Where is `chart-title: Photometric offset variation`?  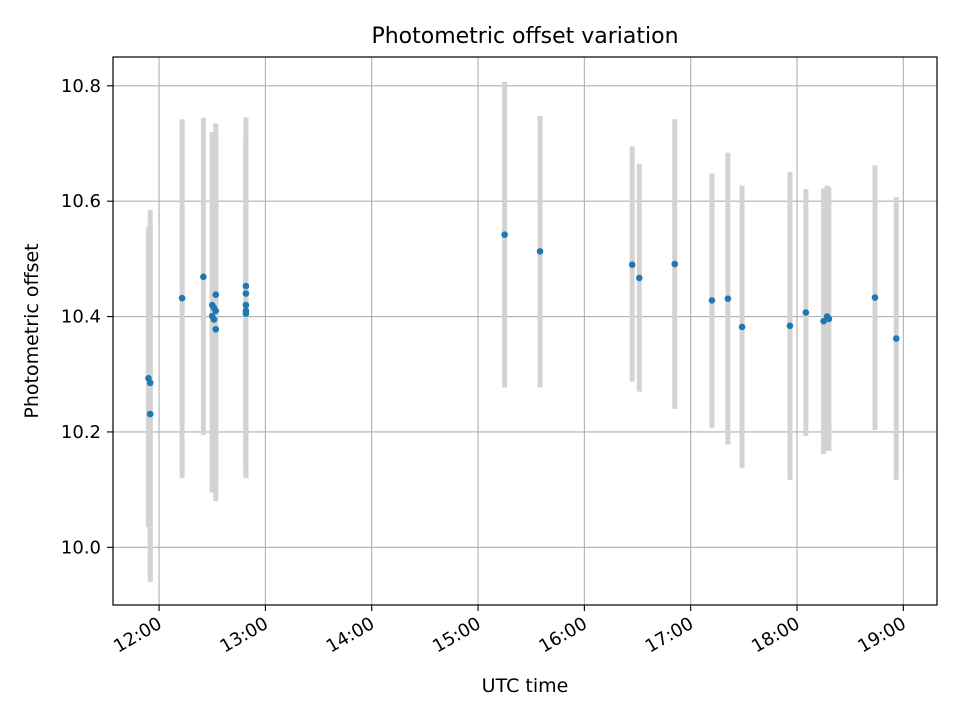 chart-title: Photometric offset variation is located at coordinates (524, 36).